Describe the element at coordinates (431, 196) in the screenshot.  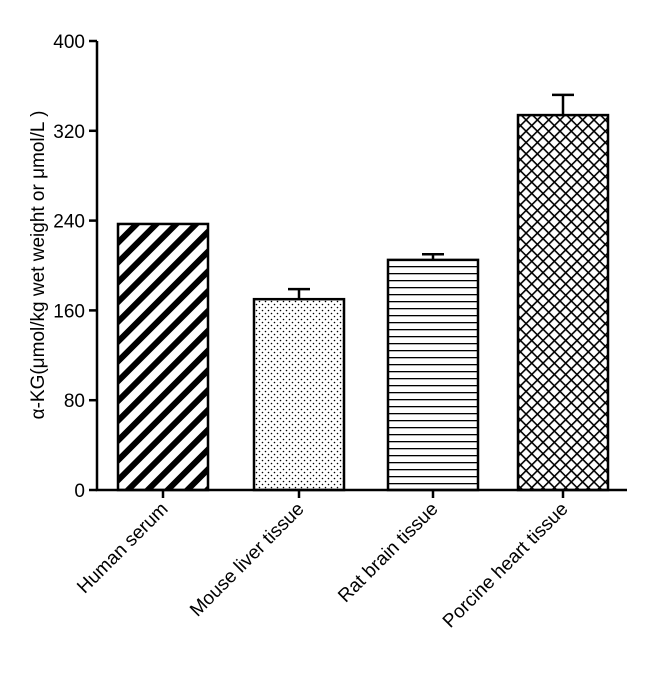
I see `error-bars-layer` at that location.